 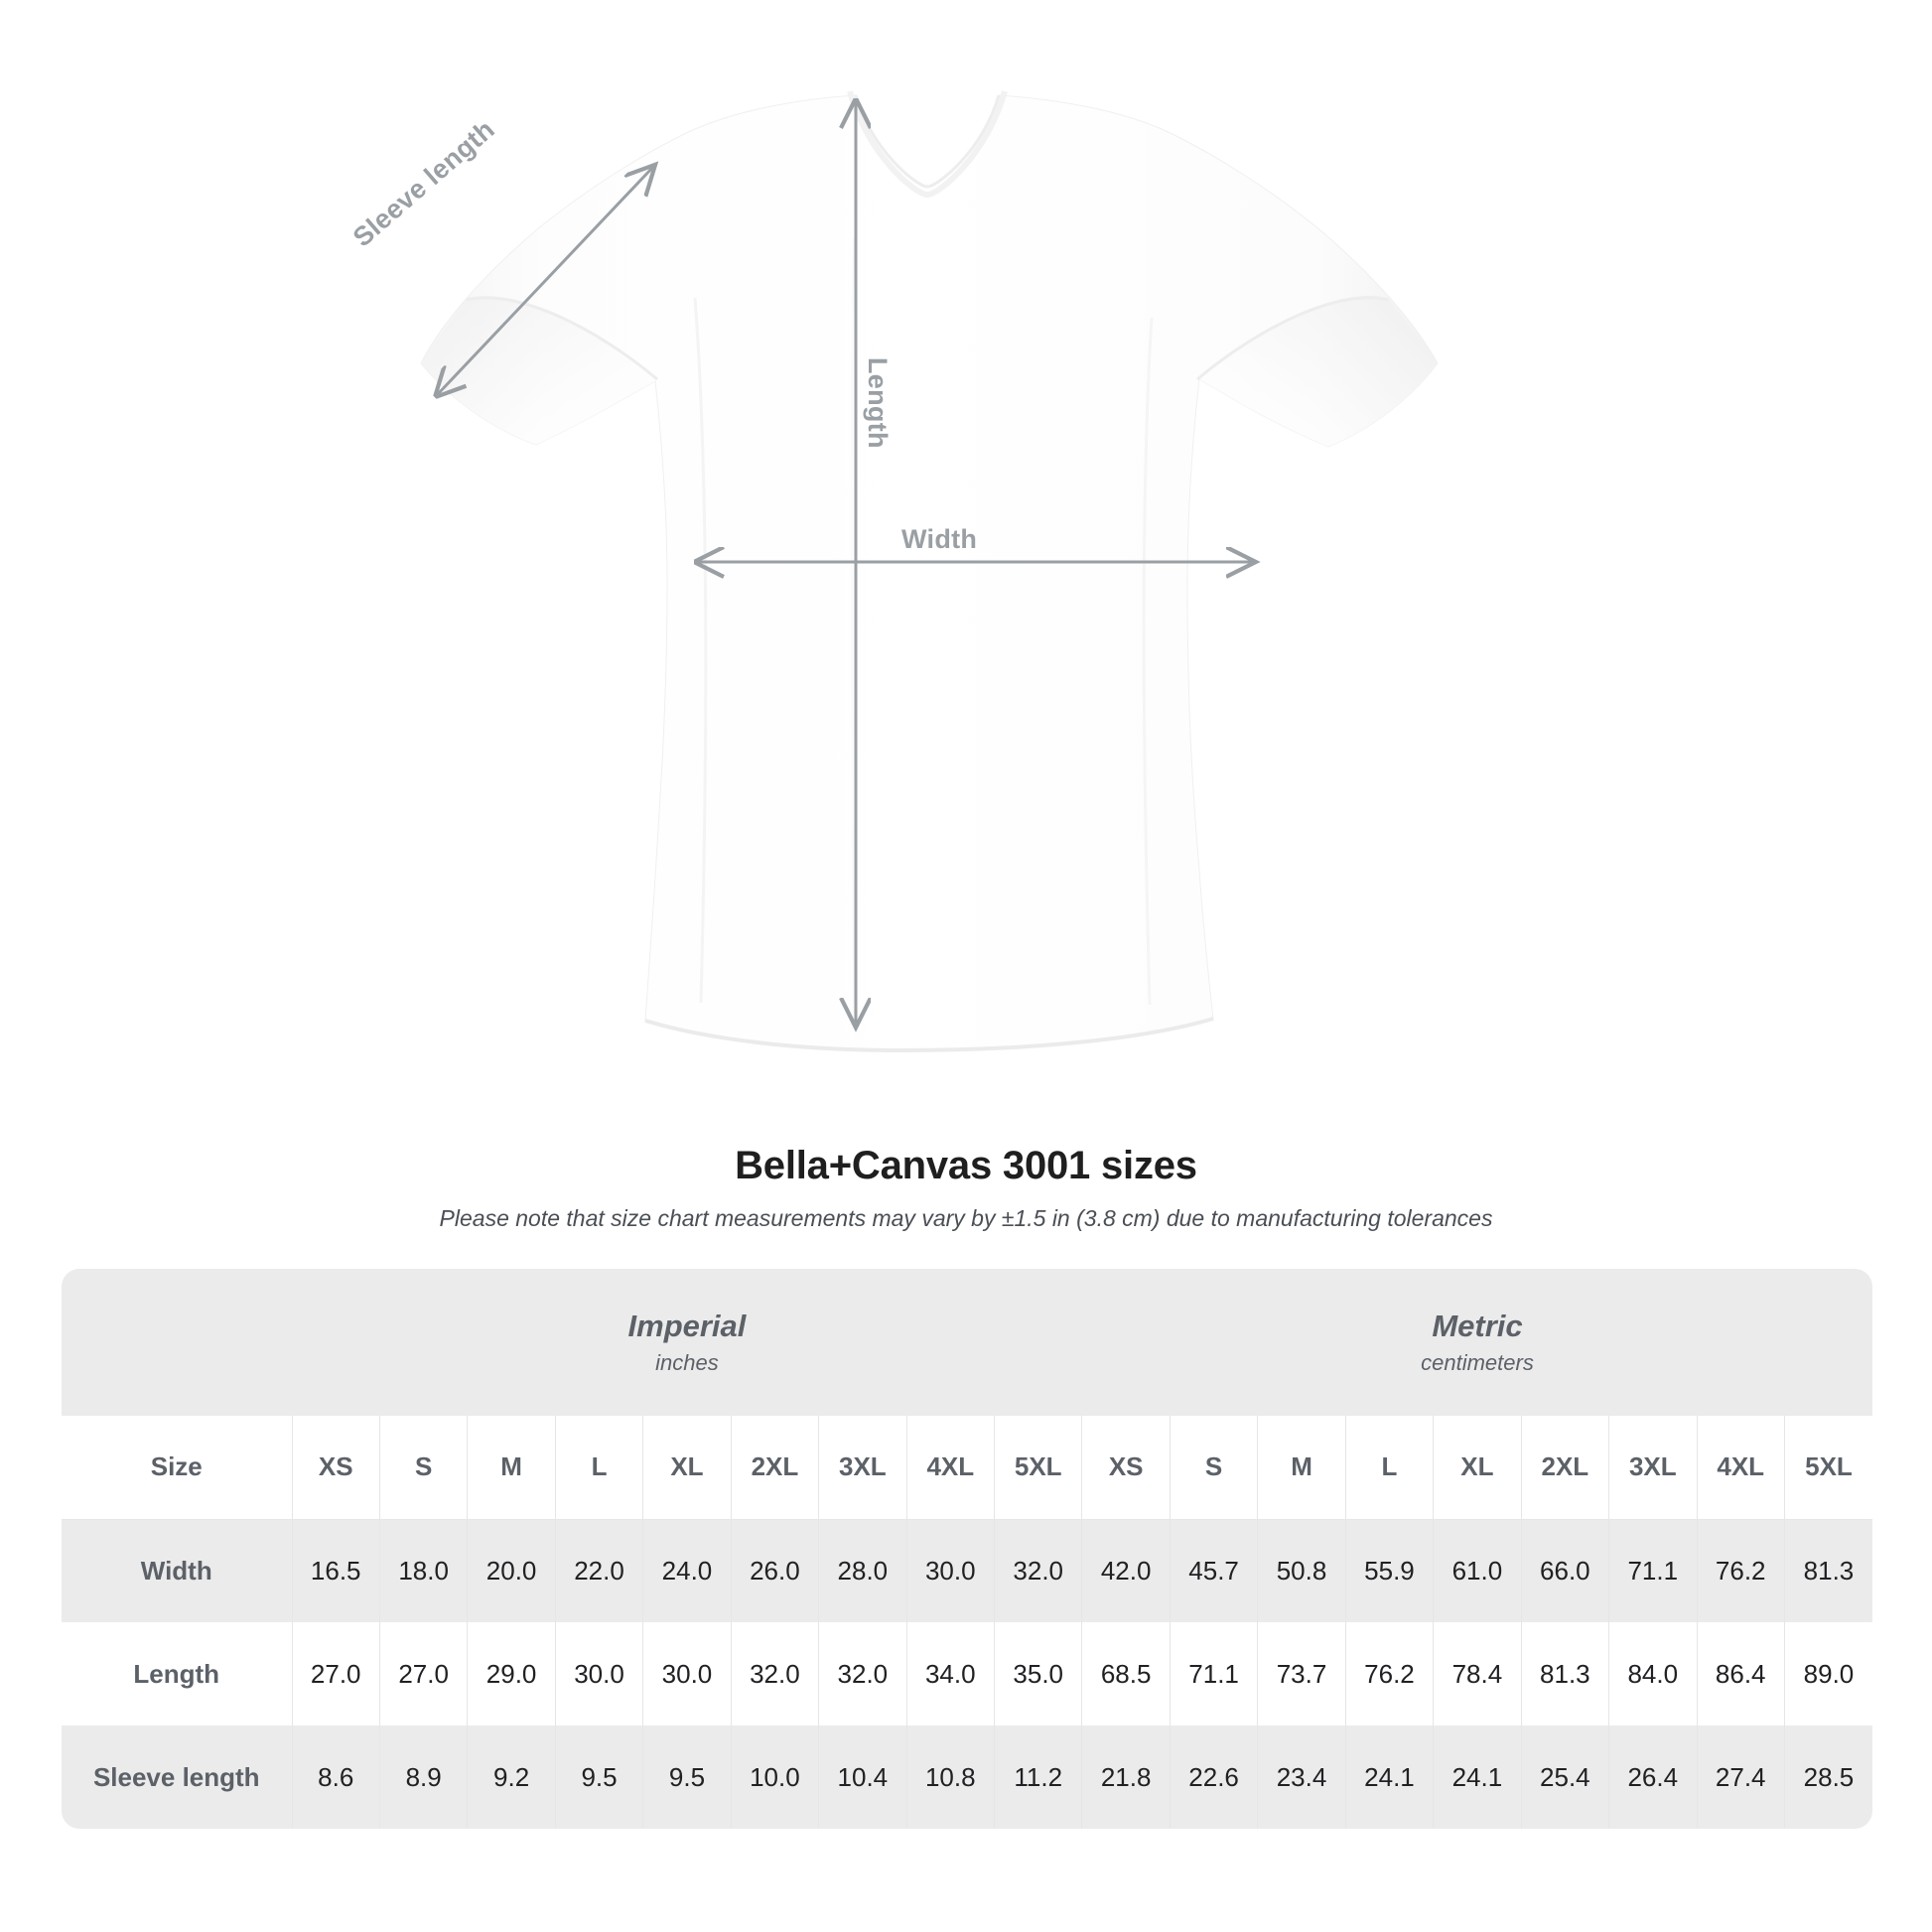 I want to click on measurement-cell: 27.4, so click(x=1741, y=1777).